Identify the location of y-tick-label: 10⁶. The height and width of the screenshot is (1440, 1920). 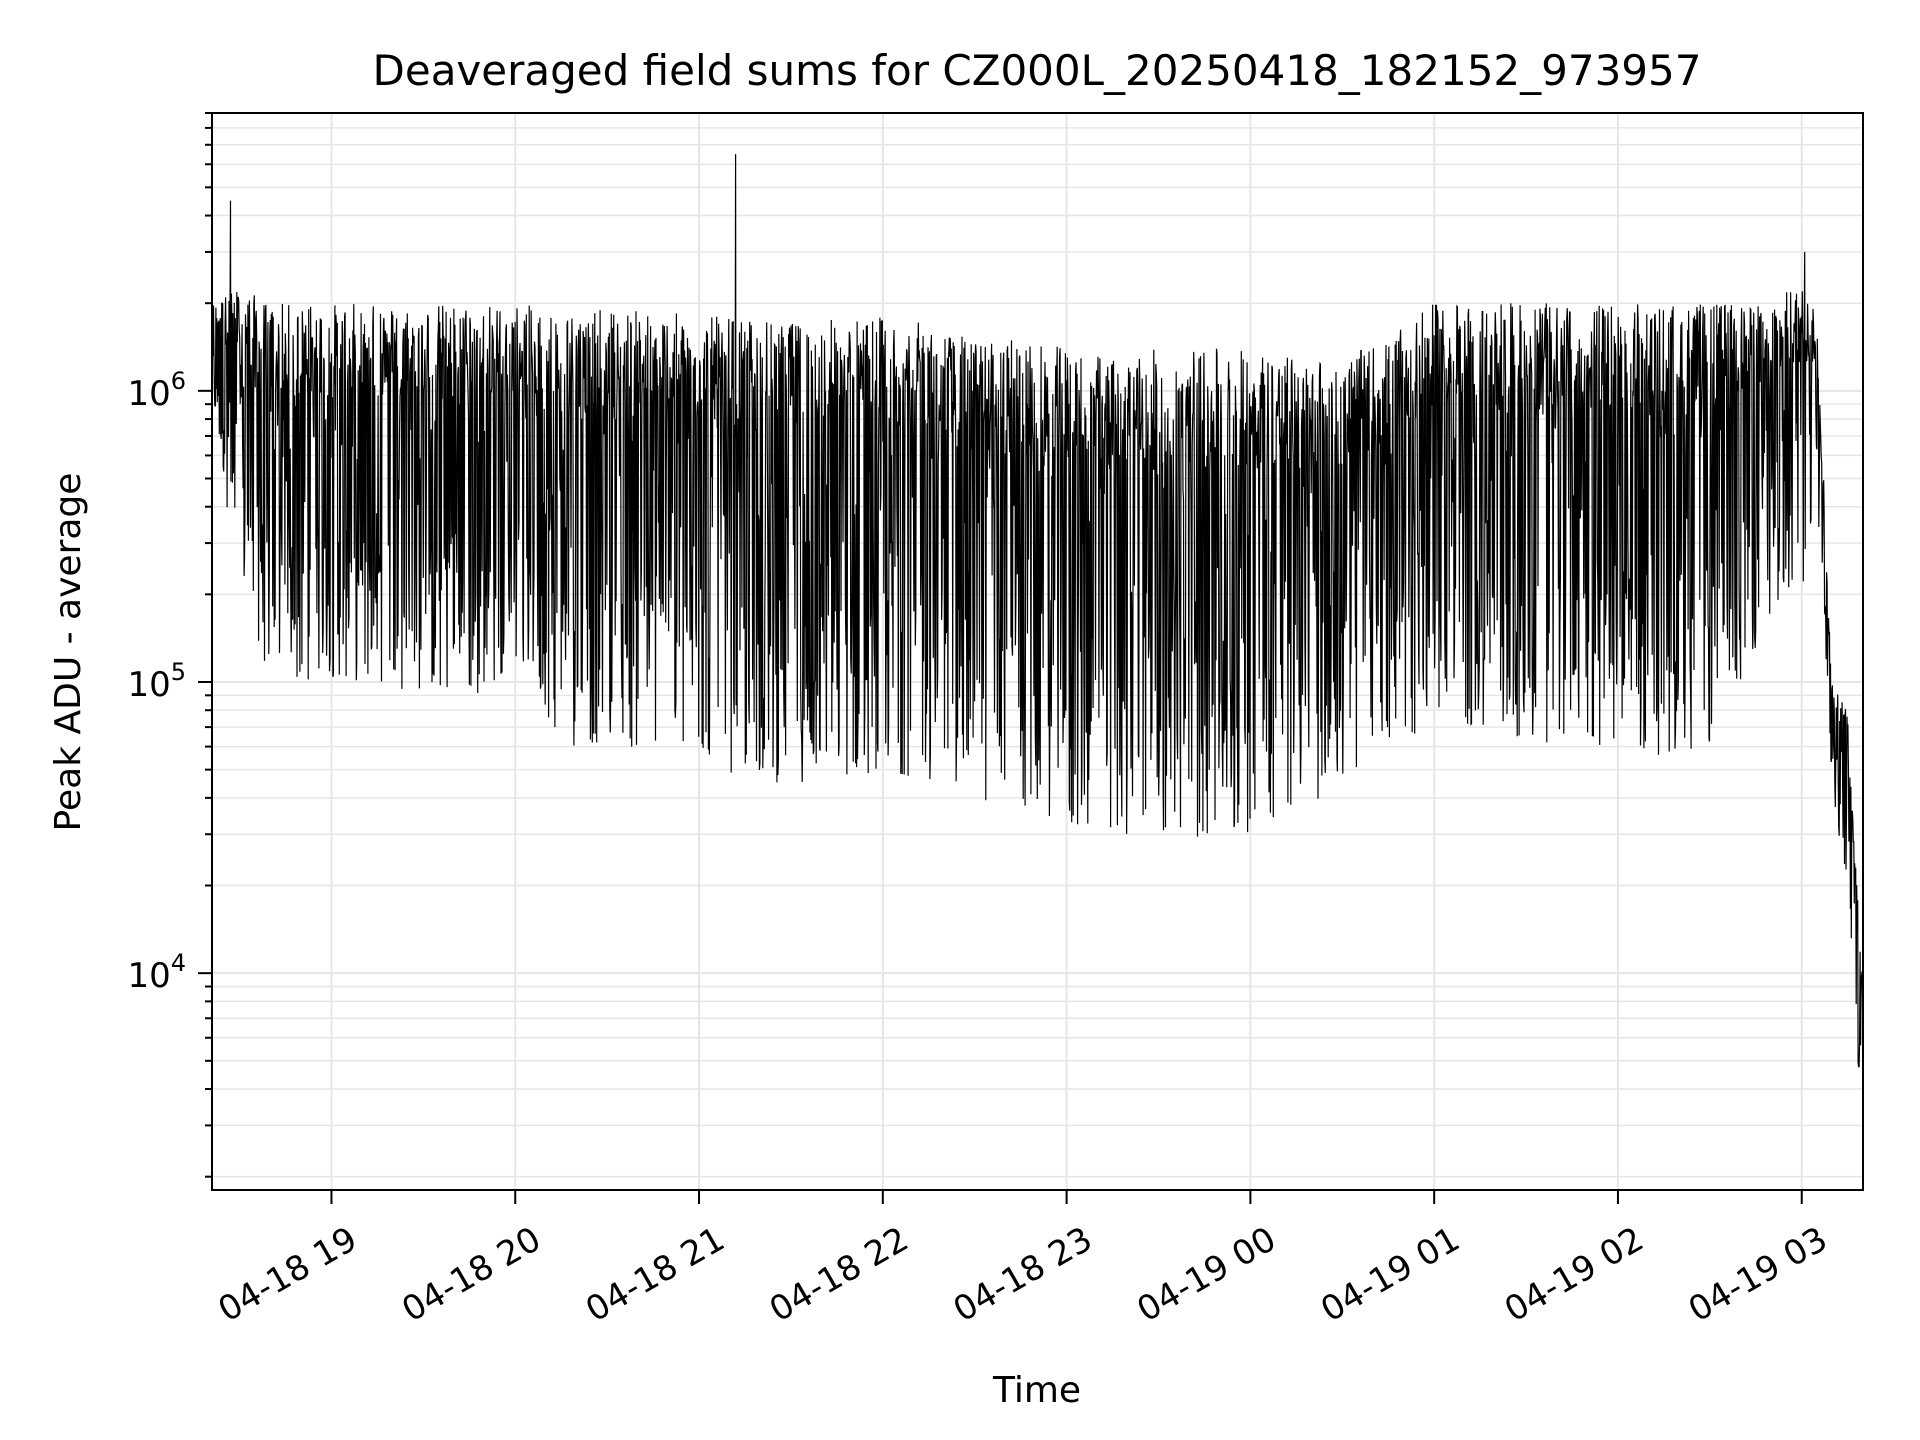
(156, 390).